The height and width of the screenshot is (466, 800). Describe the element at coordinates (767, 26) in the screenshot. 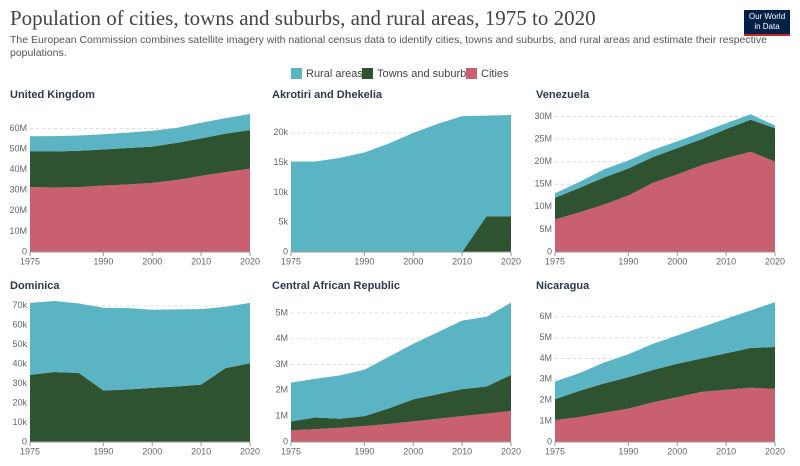

I see `logo-text: in Data` at that location.